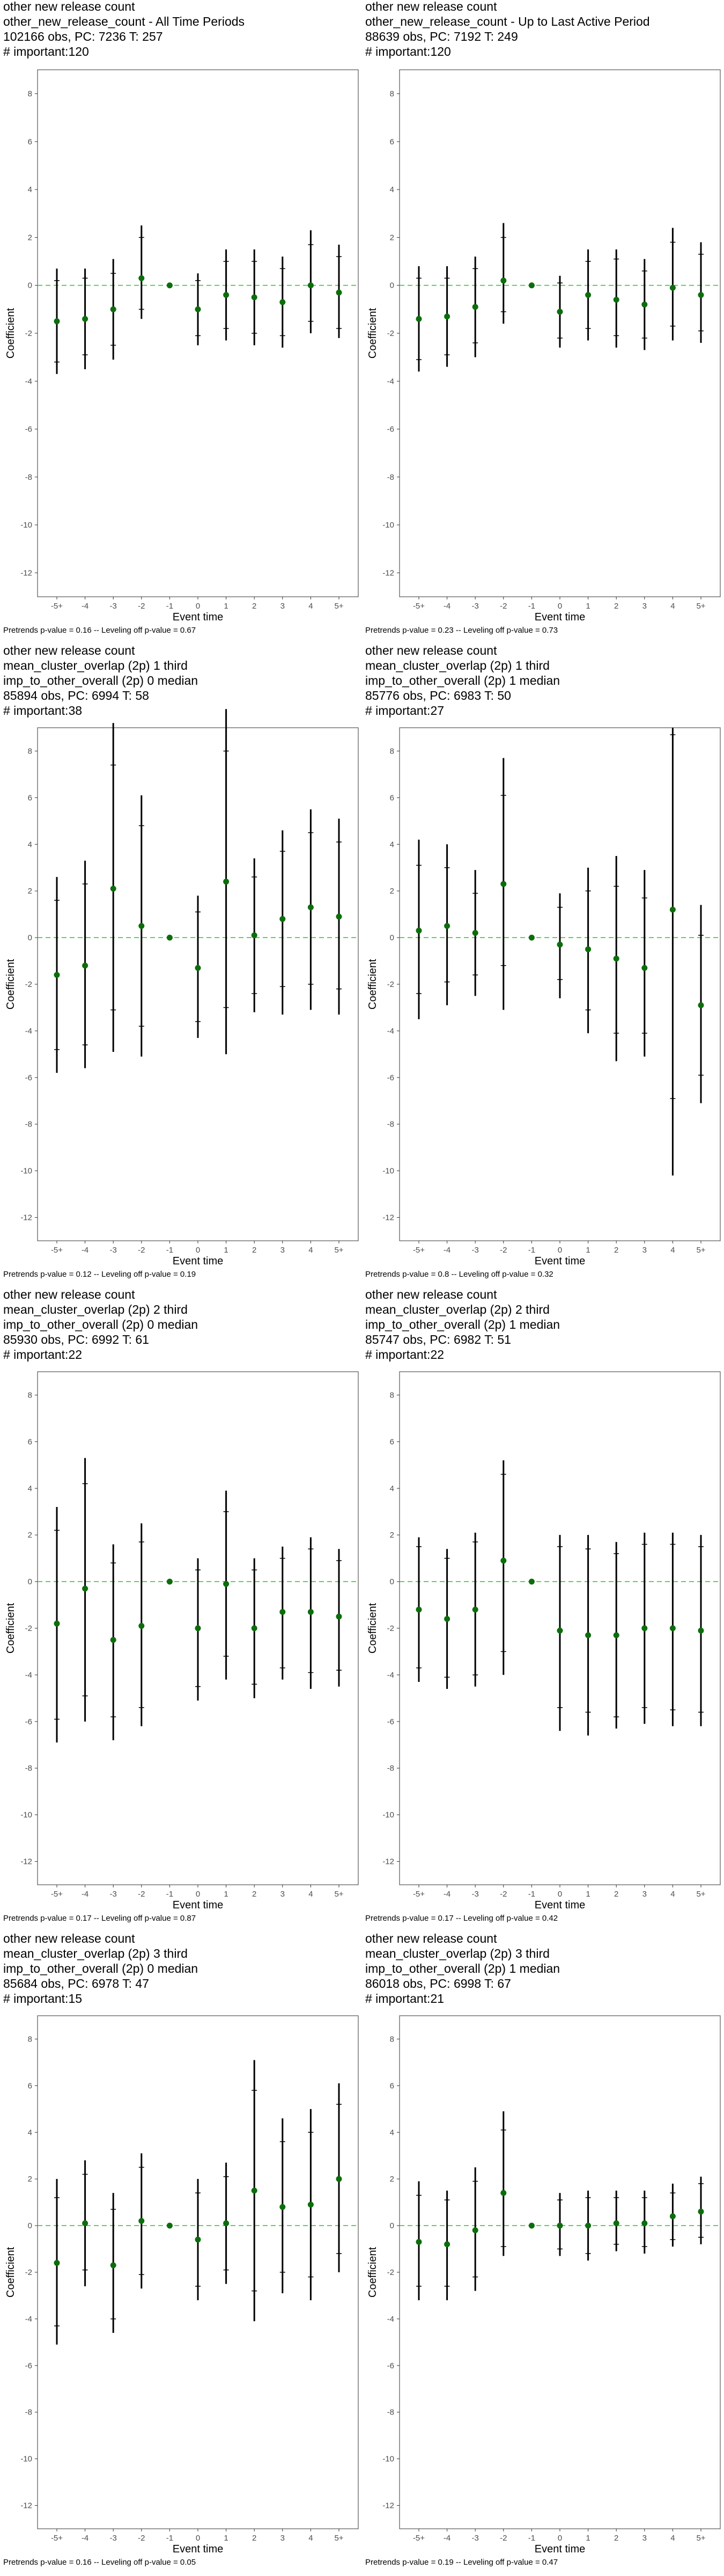 This screenshot has width=724, height=2576. What do you see at coordinates (438, 1983) in the screenshot?
I see `chart-title-line: 86018 obs, PC: 6998 T: 67` at bounding box center [438, 1983].